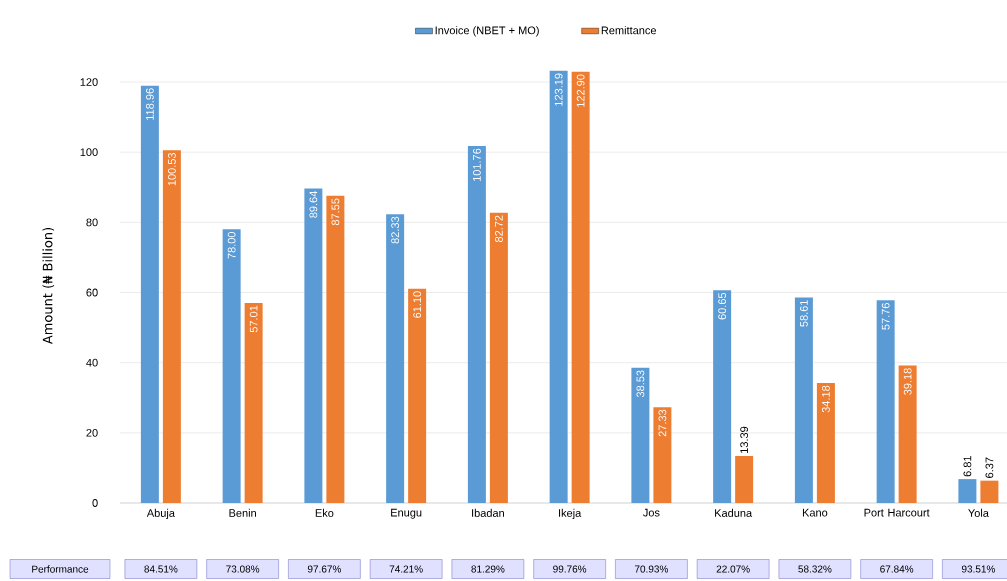 This screenshot has height=581, width=1007. Describe the element at coordinates (60, 569) in the screenshot. I see `text: Performance` at that location.